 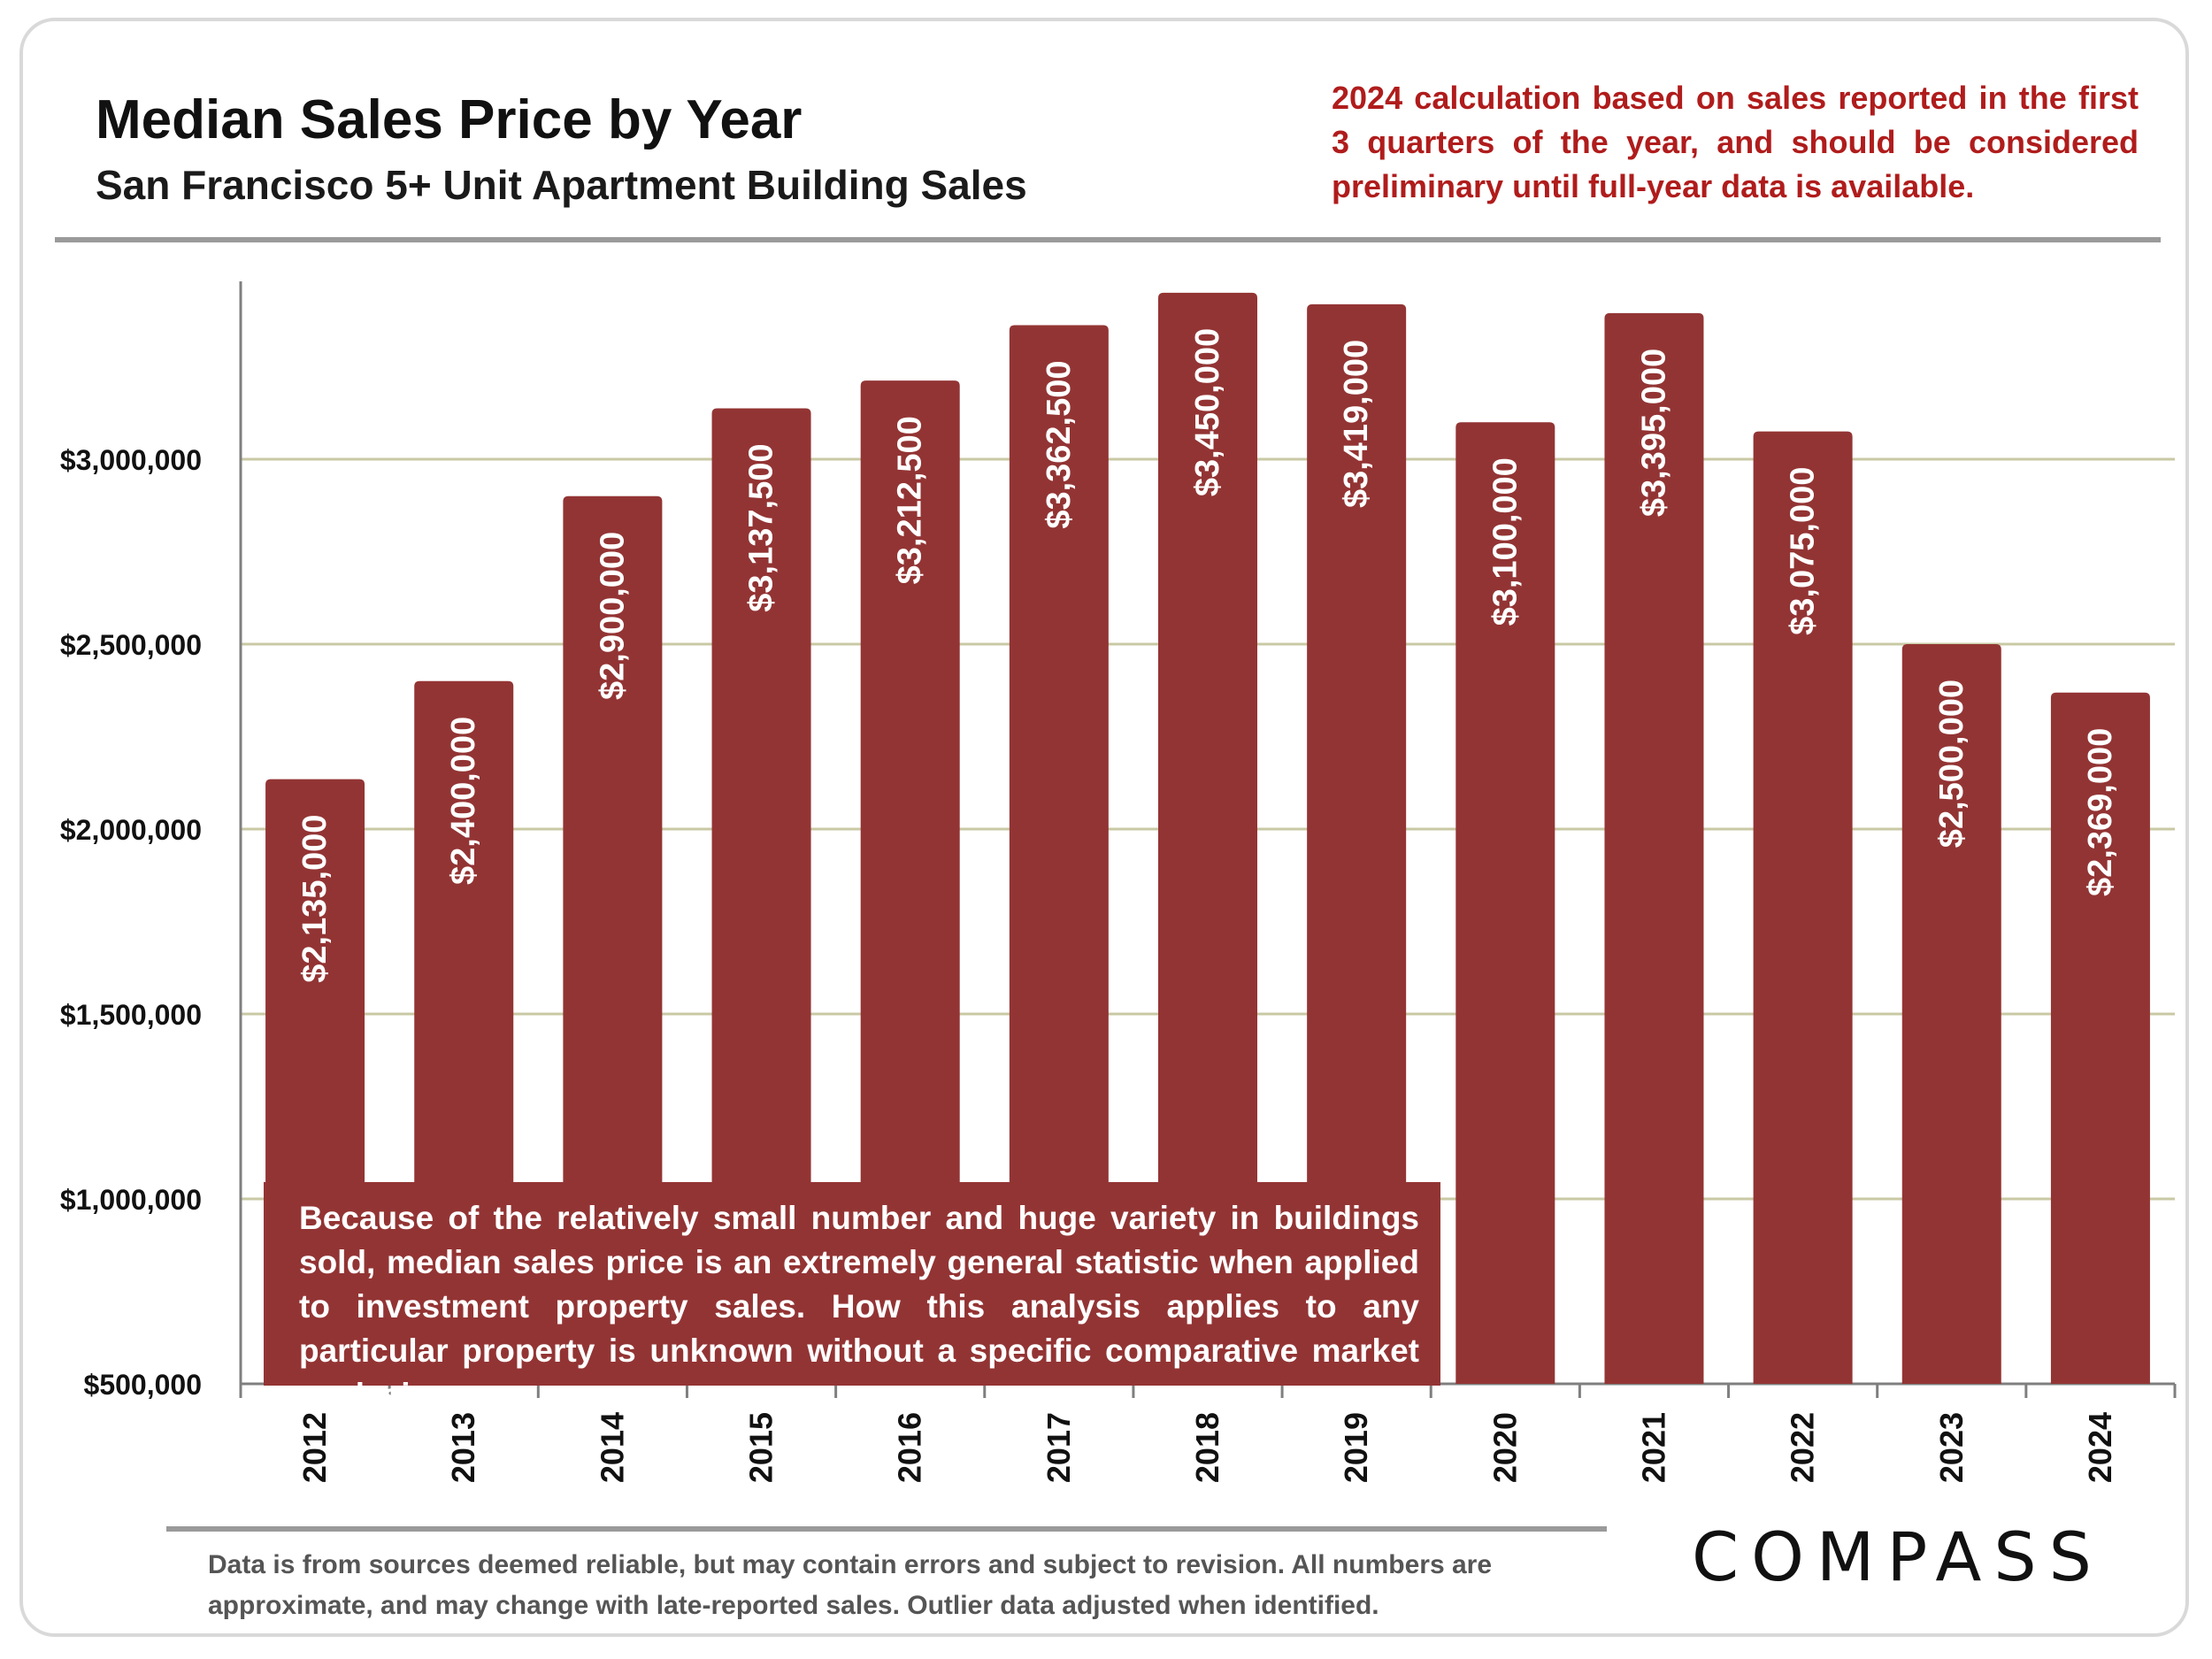 What do you see at coordinates (910, 1447) in the screenshot?
I see `x-tick-label: 2016` at bounding box center [910, 1447].